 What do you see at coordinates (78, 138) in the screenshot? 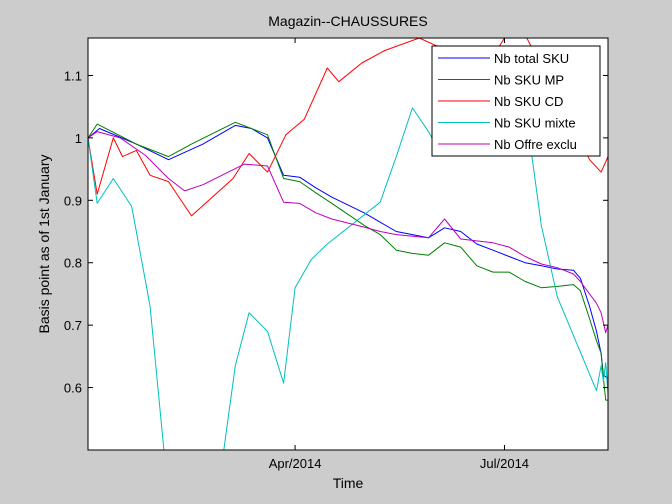
I see `y-tick-label-5: 1` at bounding box center [78, 138].